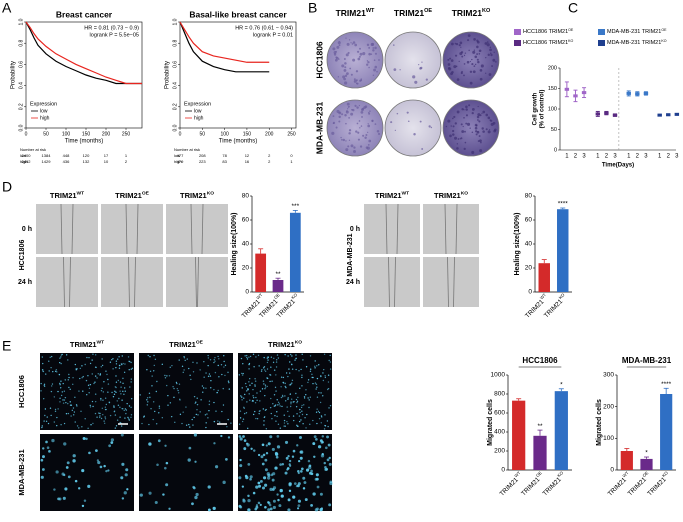 The image size is (683, 522). Describe the element at coordinates (618, 166) in the screenshot. I see `label: Time(Days)` at that location.